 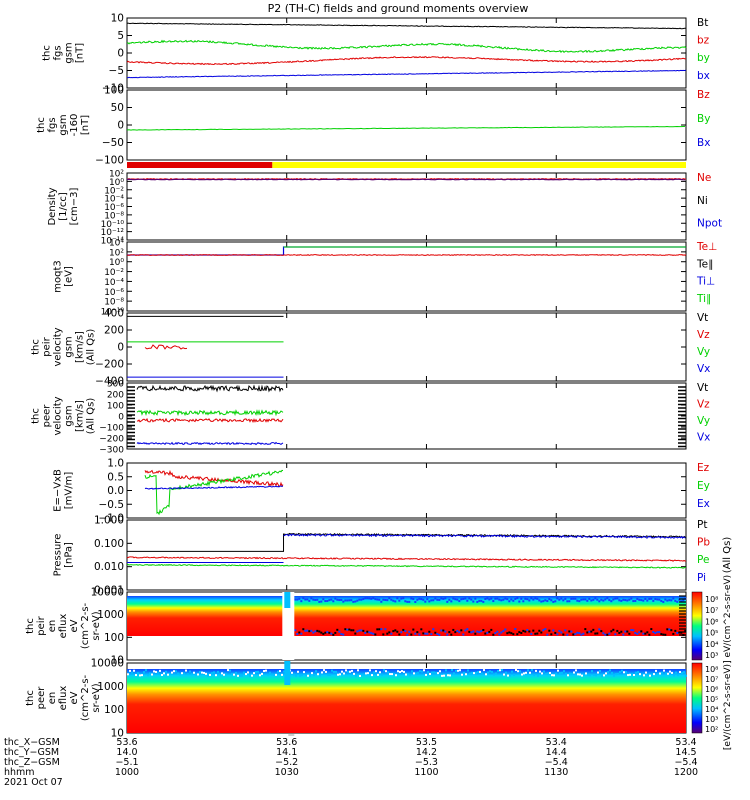 What do you see at coordinates (109, 544) in the screenshot?
I see `ytick-label-pressure: 0.100` at bounding box center [109, 544].